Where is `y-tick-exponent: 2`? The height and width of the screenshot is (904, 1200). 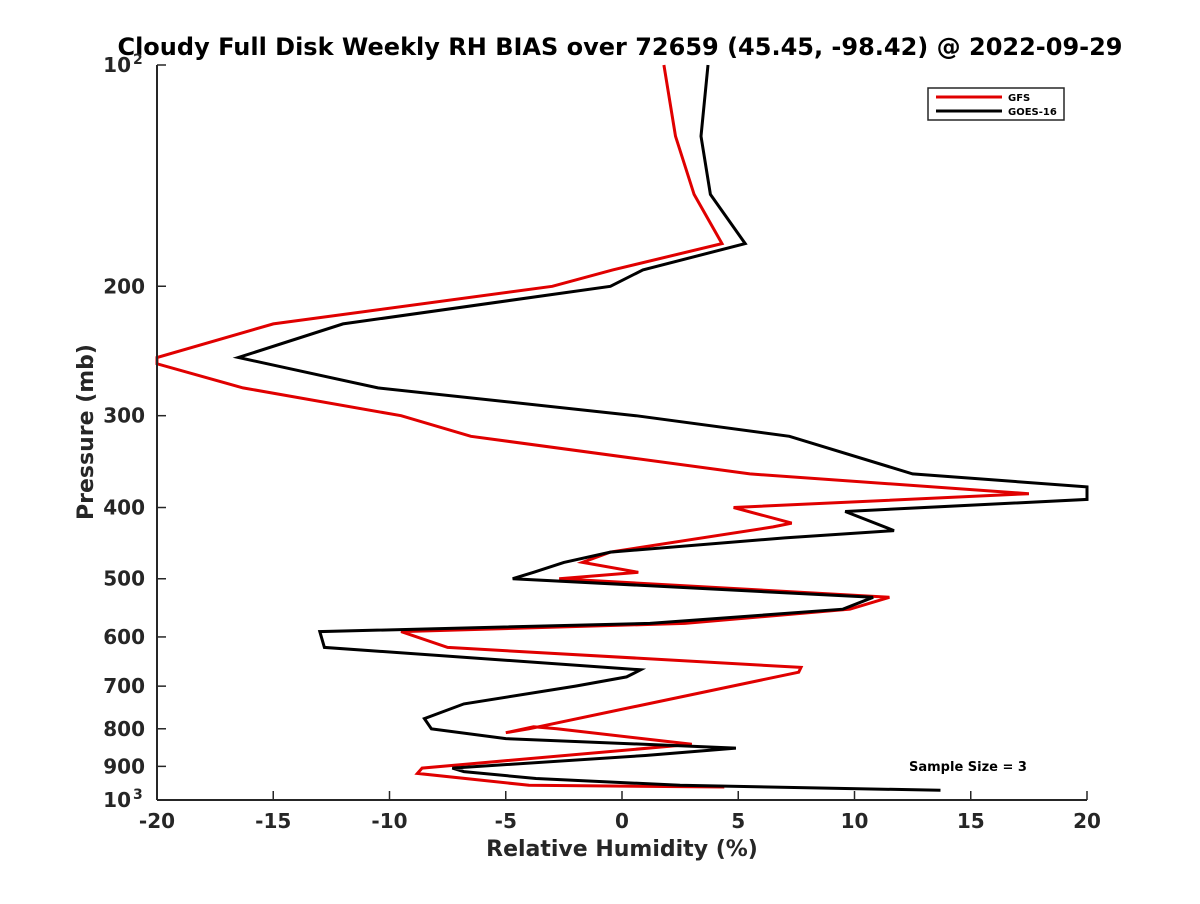 y-tick-exponent: 2 is located at coordinates (138, 60).